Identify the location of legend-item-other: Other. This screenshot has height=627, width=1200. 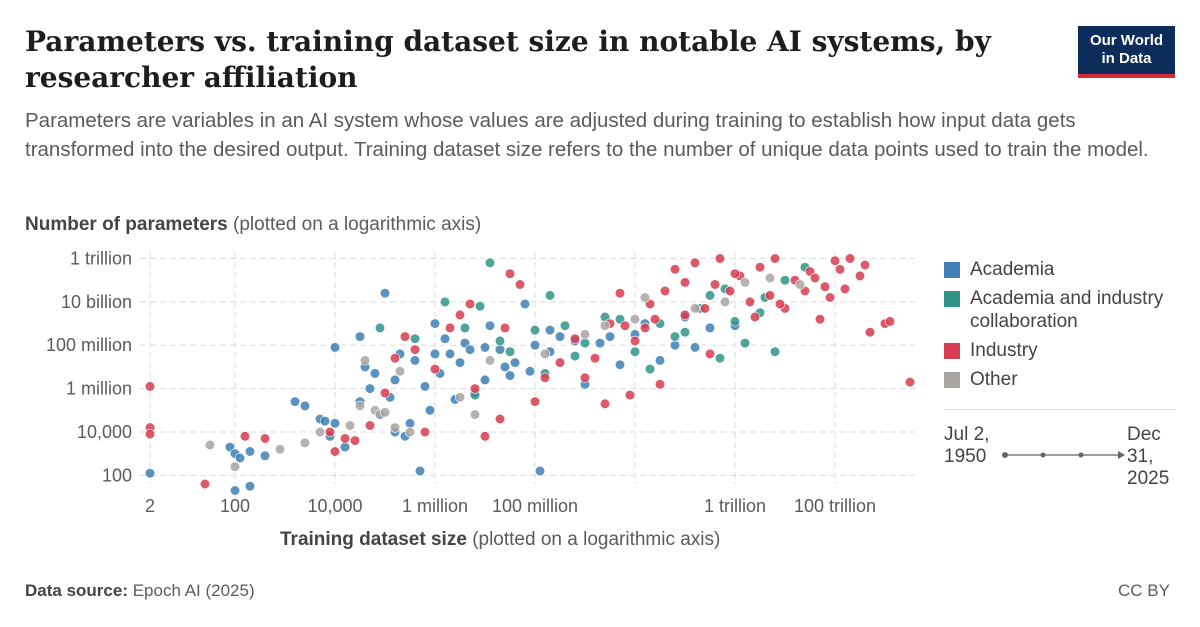
(981, 379).